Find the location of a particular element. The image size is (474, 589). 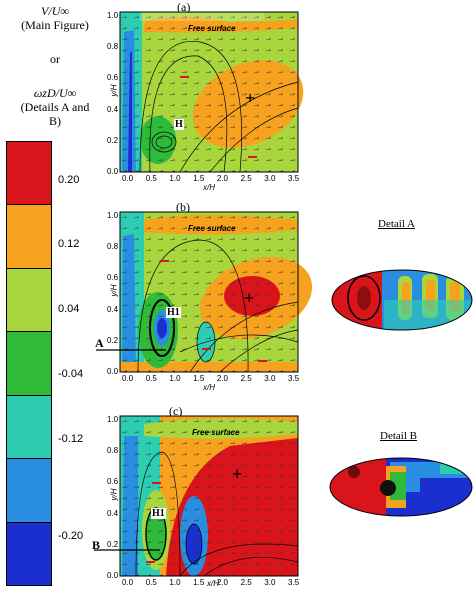

panel-a-plot is located at coordinates (211, 92).